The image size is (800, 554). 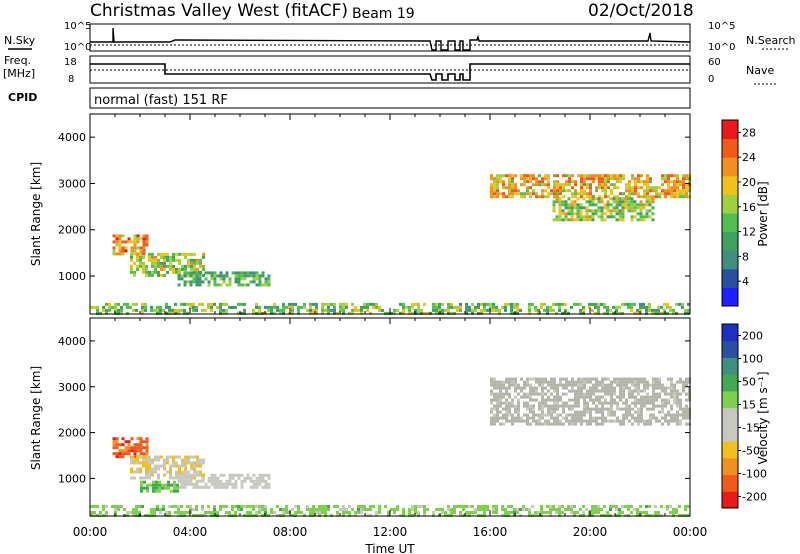 I want to click on cpid-text: normal (fast) 151 RF, so click(x=161, y=100).